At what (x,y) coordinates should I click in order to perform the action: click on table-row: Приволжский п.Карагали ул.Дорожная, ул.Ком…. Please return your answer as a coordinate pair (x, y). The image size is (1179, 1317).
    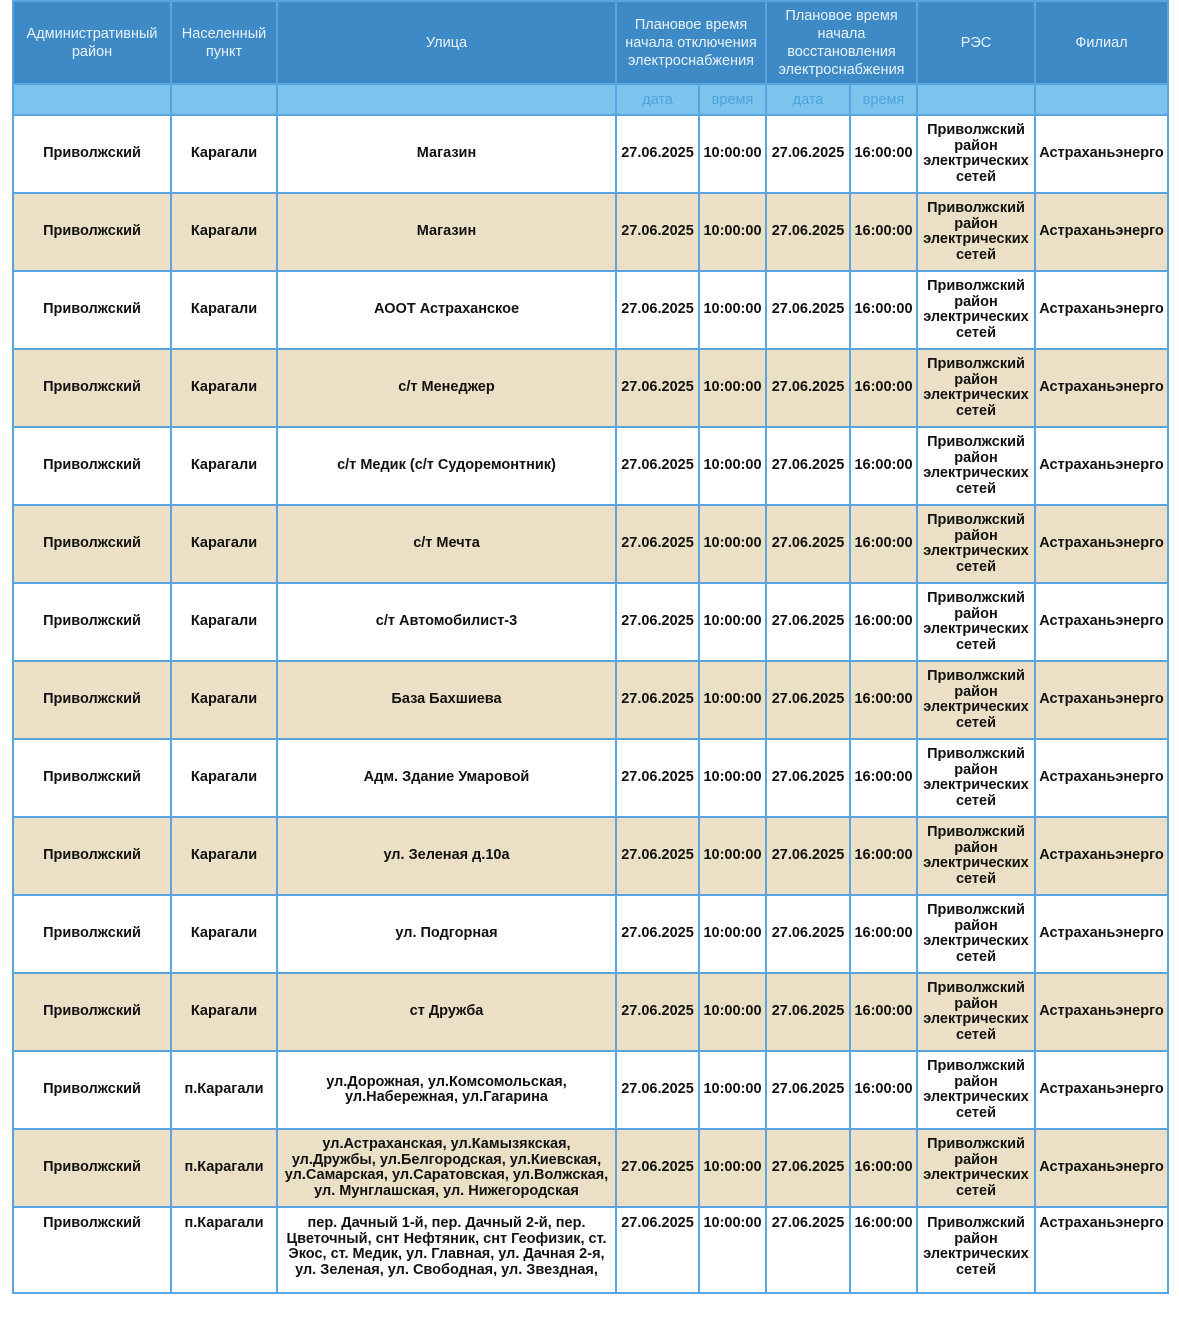
    Looking at the image, I should click on (590, 1090).